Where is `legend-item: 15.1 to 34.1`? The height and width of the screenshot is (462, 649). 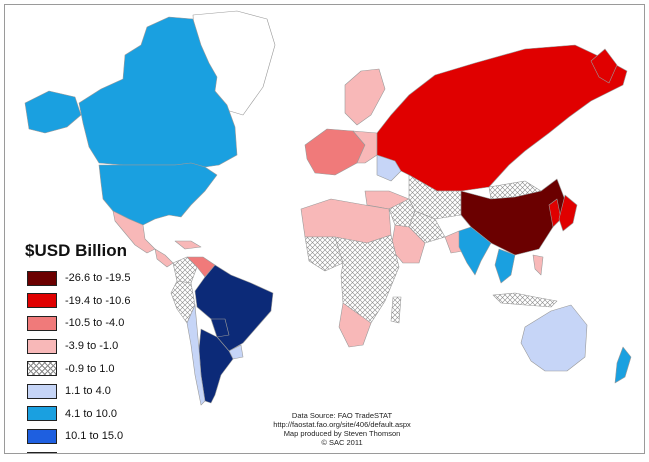
legend-item: 15.1 to 34.1 is located at coordinates (78, 451).